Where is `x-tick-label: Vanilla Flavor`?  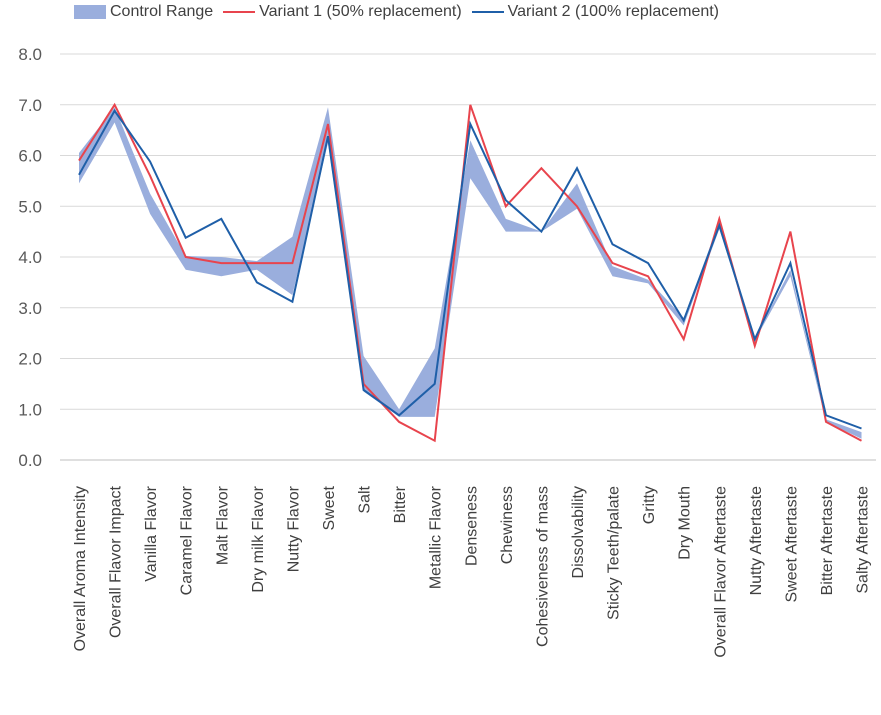
x-tick-label: Vanilla Flavor is located at coordinates (151, 533).